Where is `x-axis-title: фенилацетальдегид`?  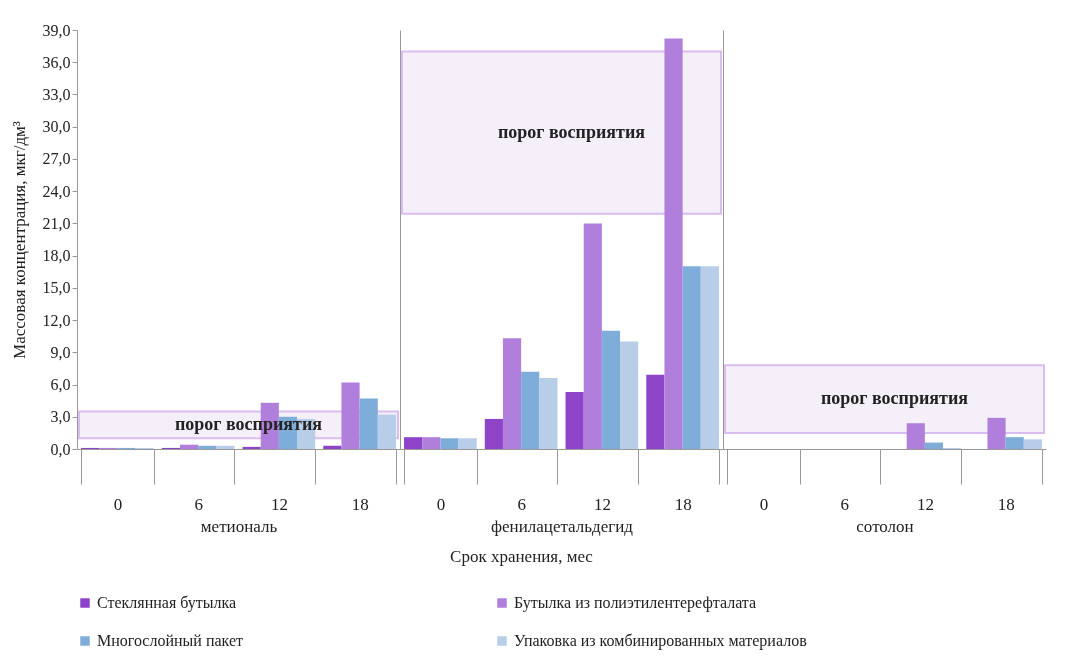
x-axis-title: фенилацетальдегид is located at coordinates (562, 526).